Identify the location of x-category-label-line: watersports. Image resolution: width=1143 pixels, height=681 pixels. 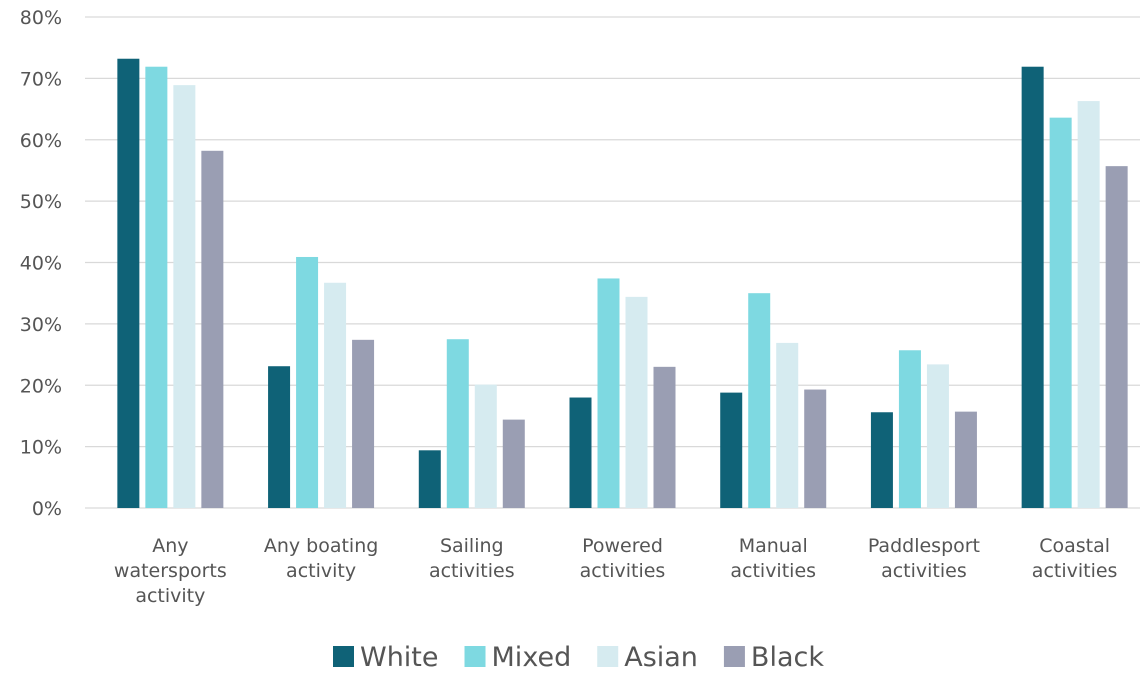
(170, 571).